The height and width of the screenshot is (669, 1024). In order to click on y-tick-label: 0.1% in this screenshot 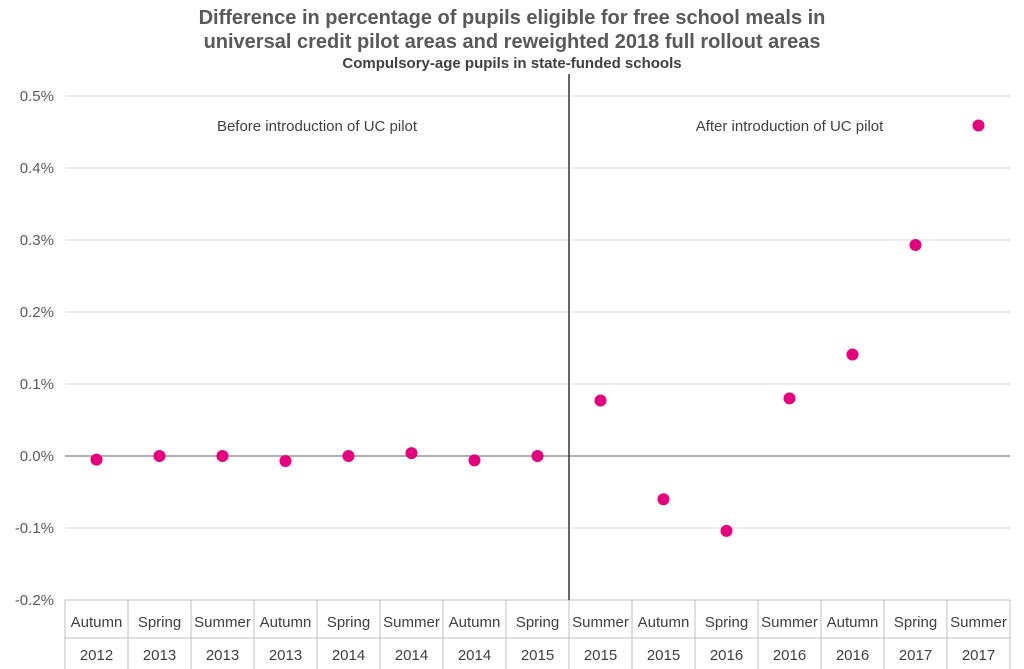, I will do `click(37, 384)`.